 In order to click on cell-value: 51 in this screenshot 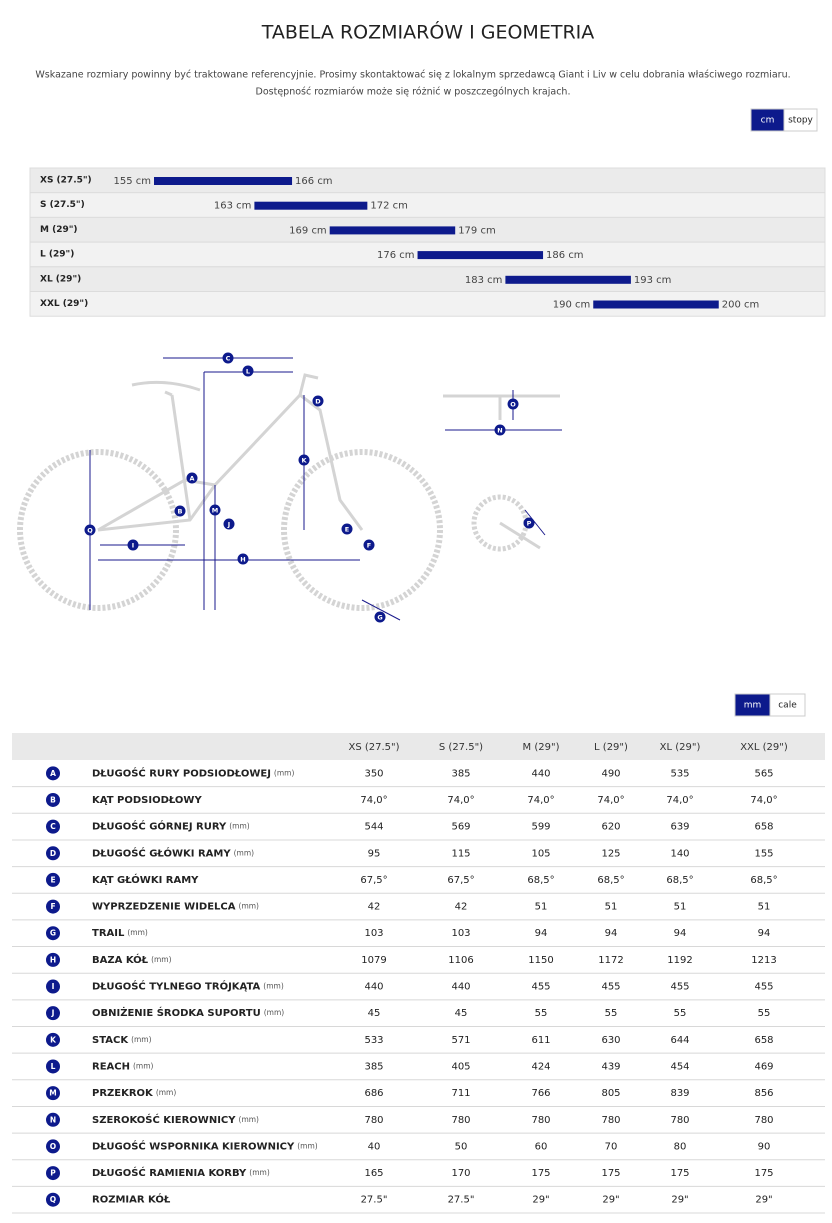, I will do `click(541, 907)`.